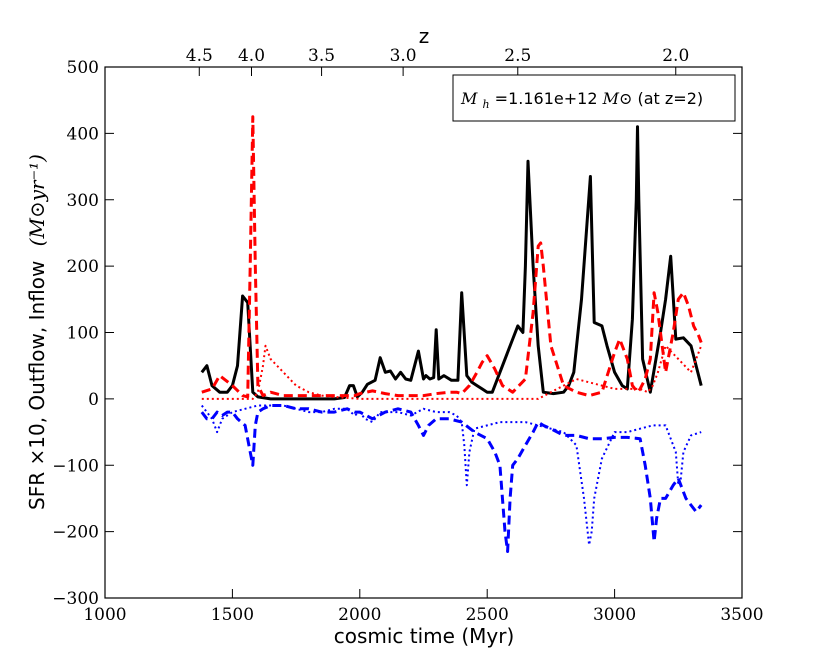 Image resolution: width=830 pixels, height=664 pixels. What do you see at coordinates (617, 98) in the screenshot?
I see `legend-unit: M⊙` at bounding box center [617, 98].